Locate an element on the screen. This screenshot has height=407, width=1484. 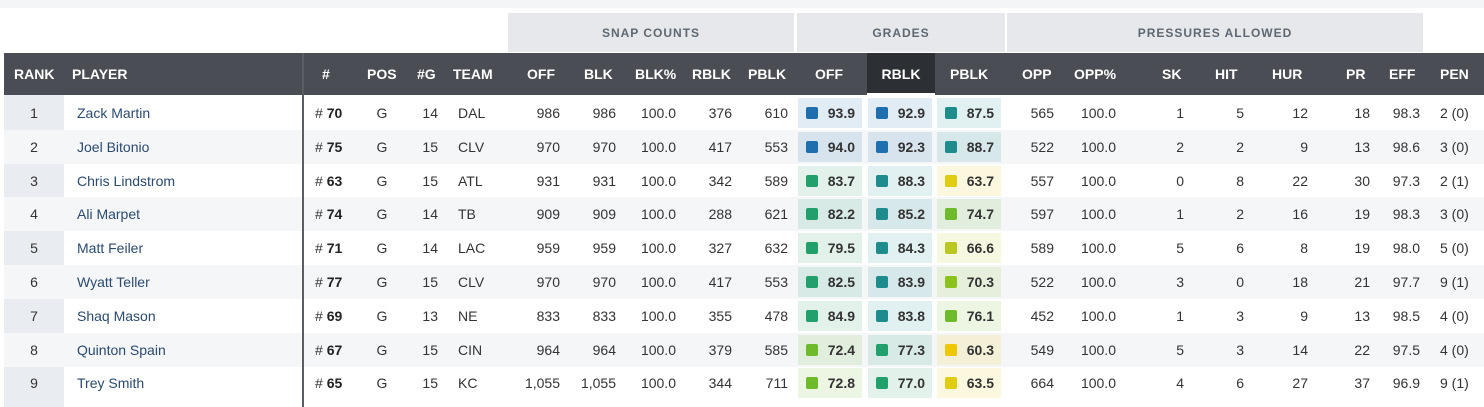
col-header-rank: RANK is located at coordinates (34, 74).